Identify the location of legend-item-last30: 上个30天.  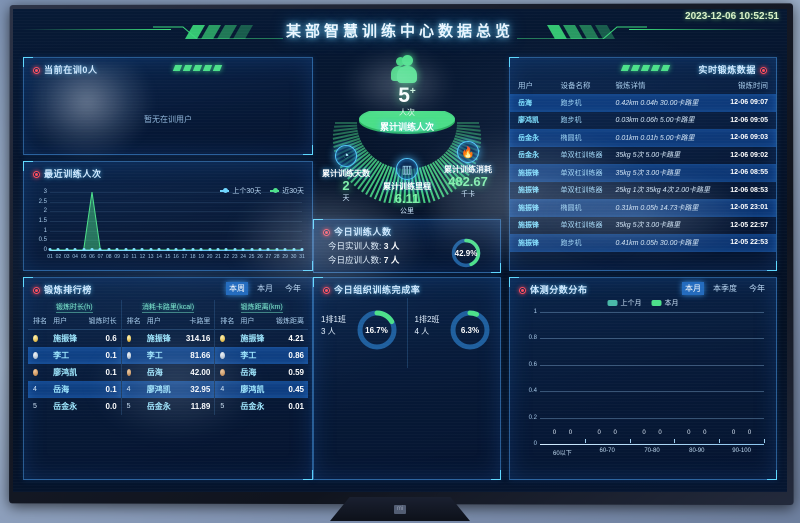
(240, 191).